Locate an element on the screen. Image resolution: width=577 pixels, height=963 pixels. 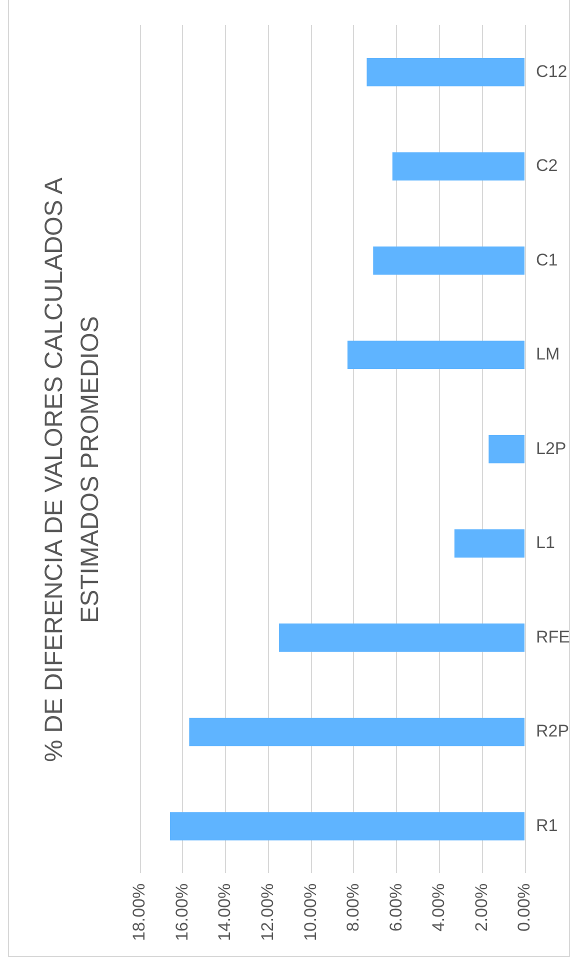
x-tick-label: 14.00% is located at coordinates (224, 912).